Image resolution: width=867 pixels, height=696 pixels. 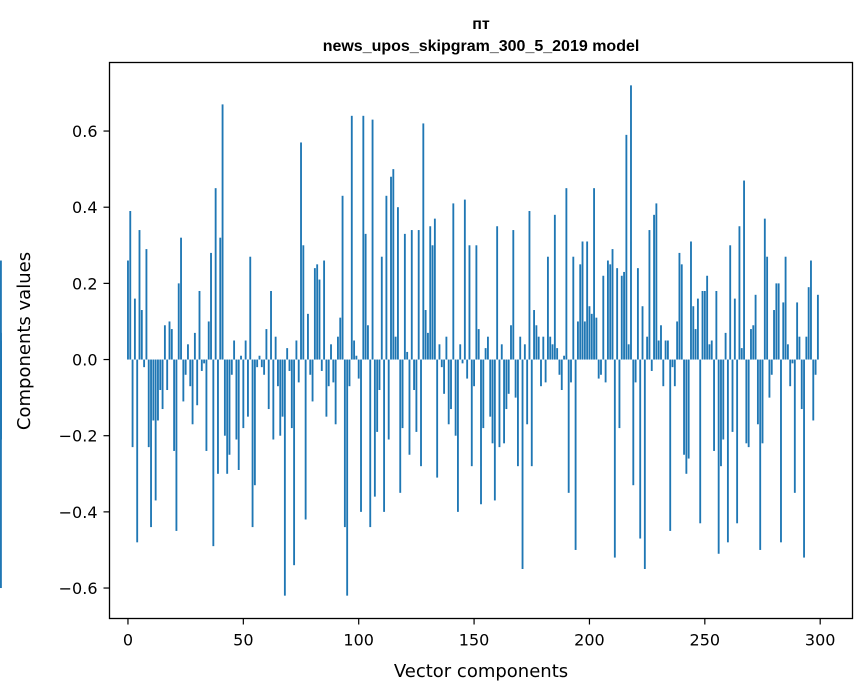 What do you see at coordinates (481, 24) in the screenshot?
I see `chart-title: пт` at bounding box center [481, 24].